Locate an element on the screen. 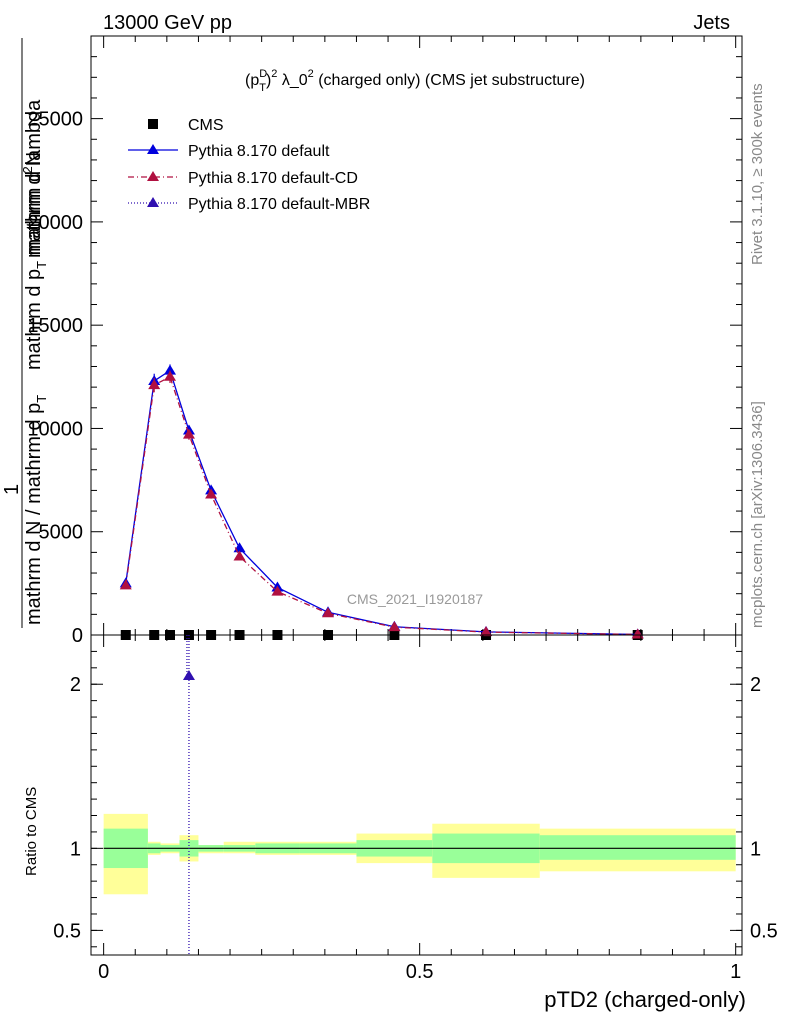 This screenshot has height=1024, width=786. main-ytick-label: 15000 is located at coordinates (55, 326).